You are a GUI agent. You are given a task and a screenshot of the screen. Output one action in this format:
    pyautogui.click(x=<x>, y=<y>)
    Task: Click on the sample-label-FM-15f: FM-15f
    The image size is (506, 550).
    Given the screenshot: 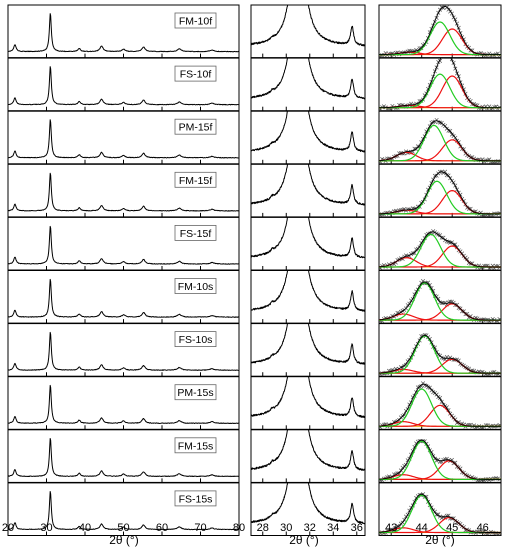 What is the action you would take?
    pyautogui.click(x=195, y=181)
    